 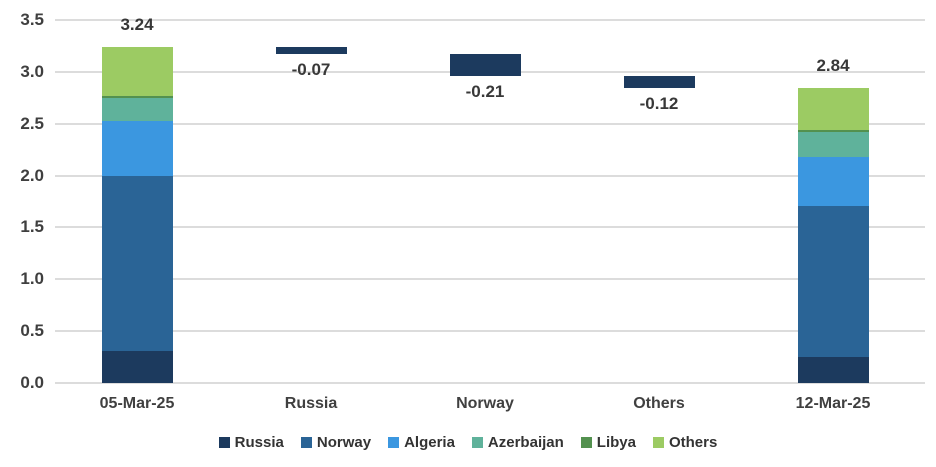 What do you see at coordinates (659, 403) in the screenshot?
I see `x-axis-category-label: Others` at bounding box center [659, 403].